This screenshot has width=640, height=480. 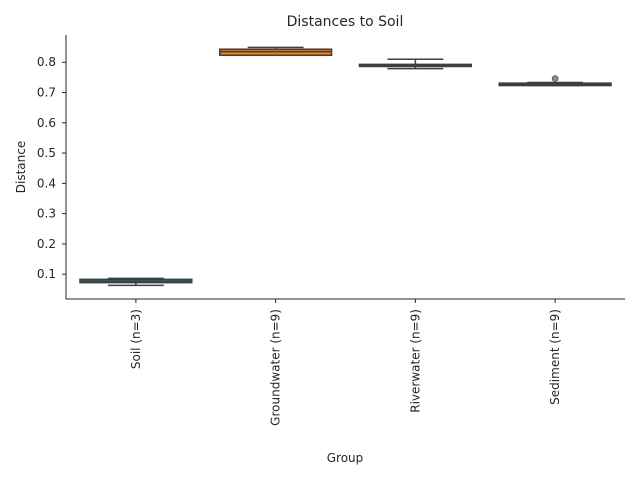 What do you see at coordinates (555, 78) in the screenshot?
I see `outlier-point` at bounding box center [555, 78].